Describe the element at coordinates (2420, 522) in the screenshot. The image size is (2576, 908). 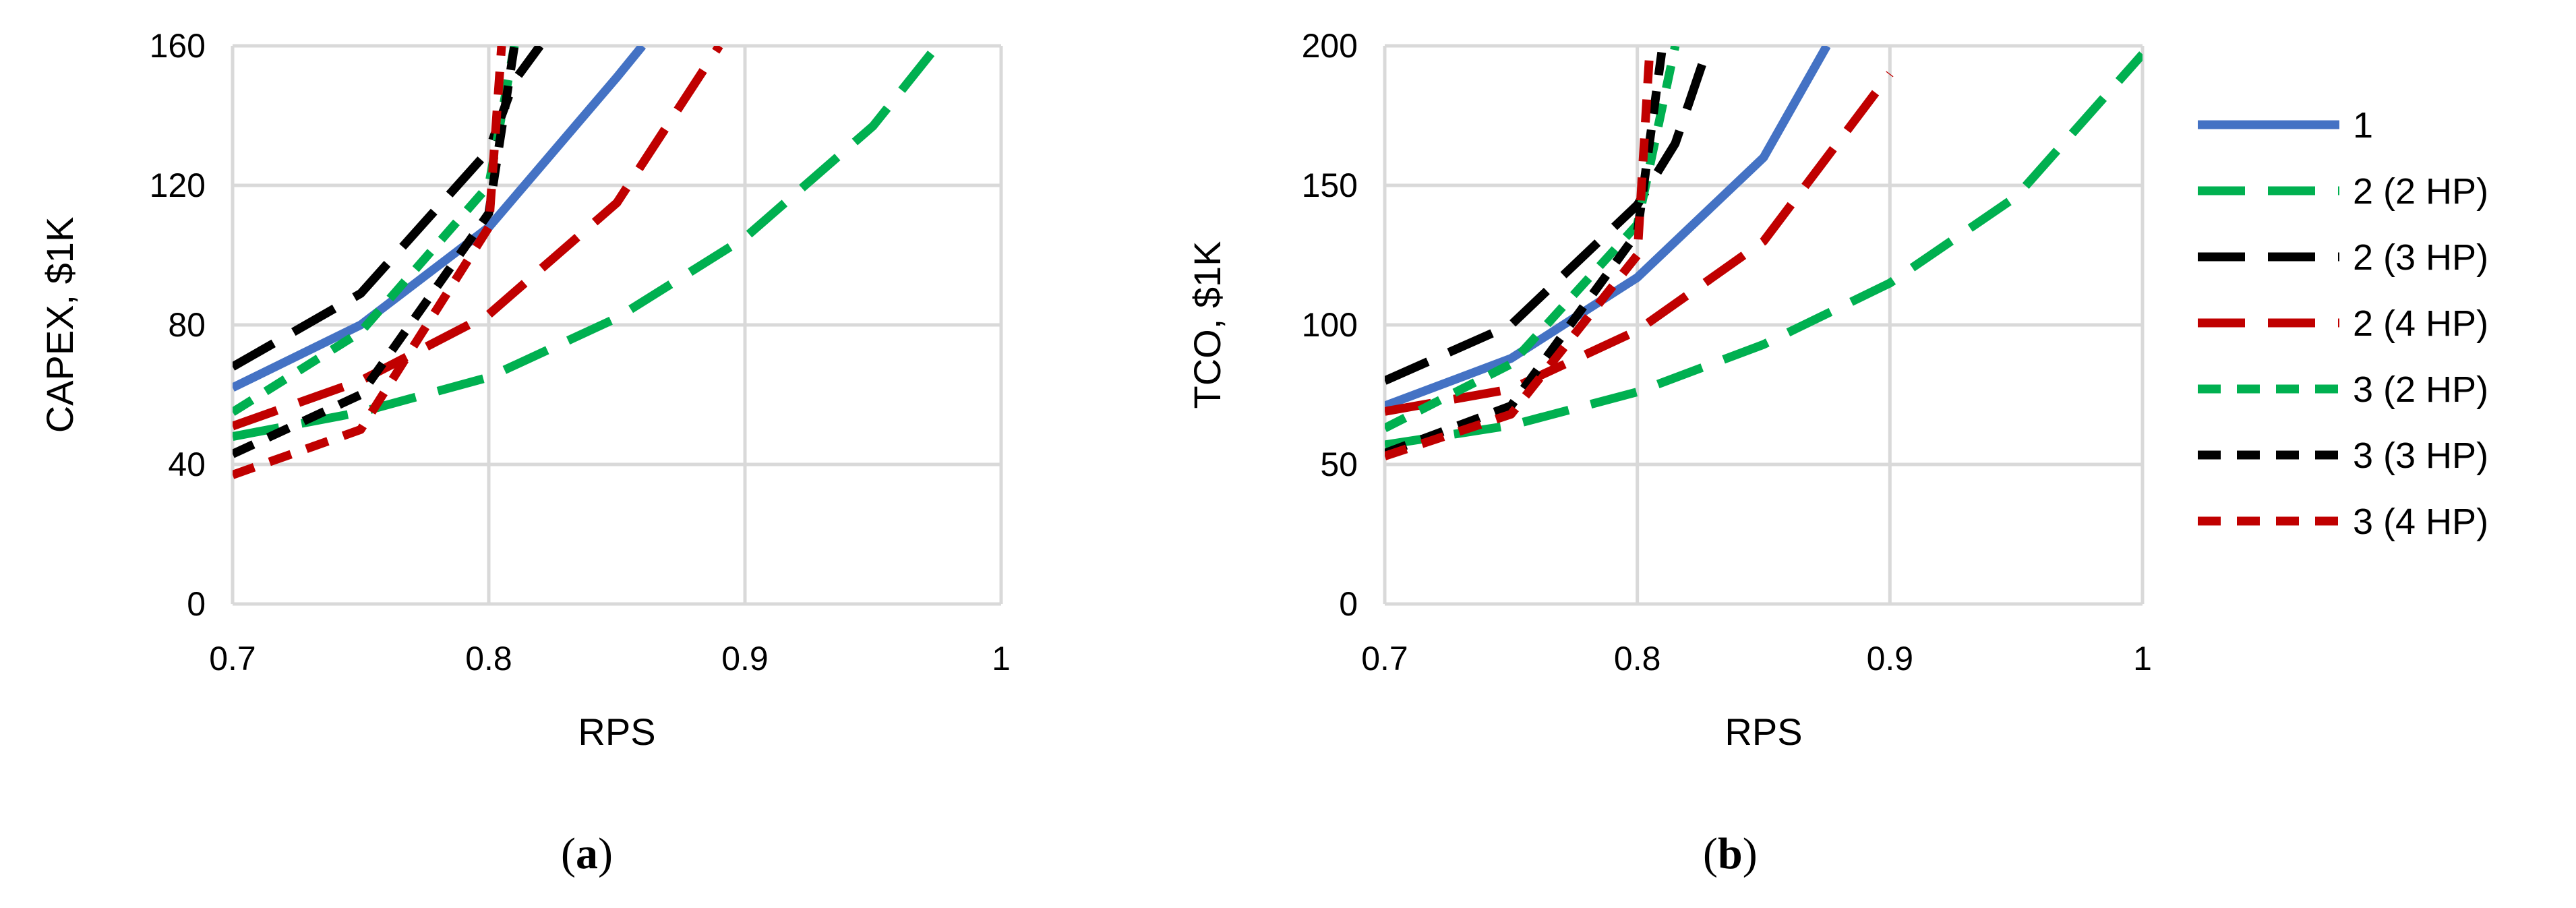
I see `legend-label: 3 (4 HP)` at that location.